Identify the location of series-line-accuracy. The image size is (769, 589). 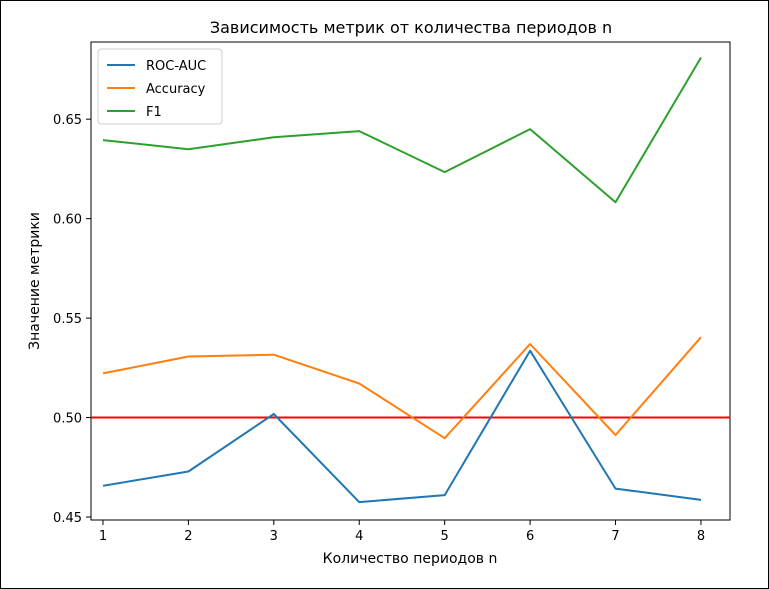
(402, 388).